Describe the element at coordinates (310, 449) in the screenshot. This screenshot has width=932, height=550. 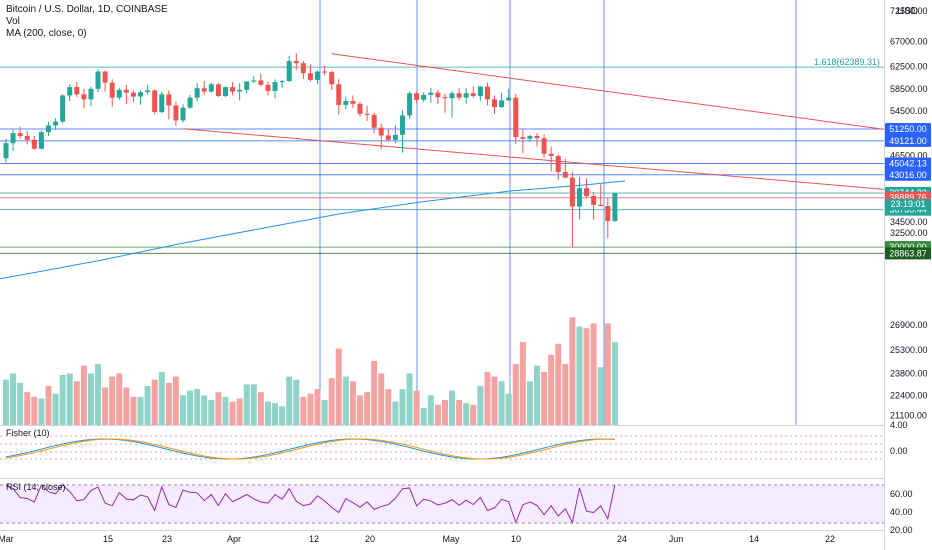
I see `fisher-trigger-line` at that location.